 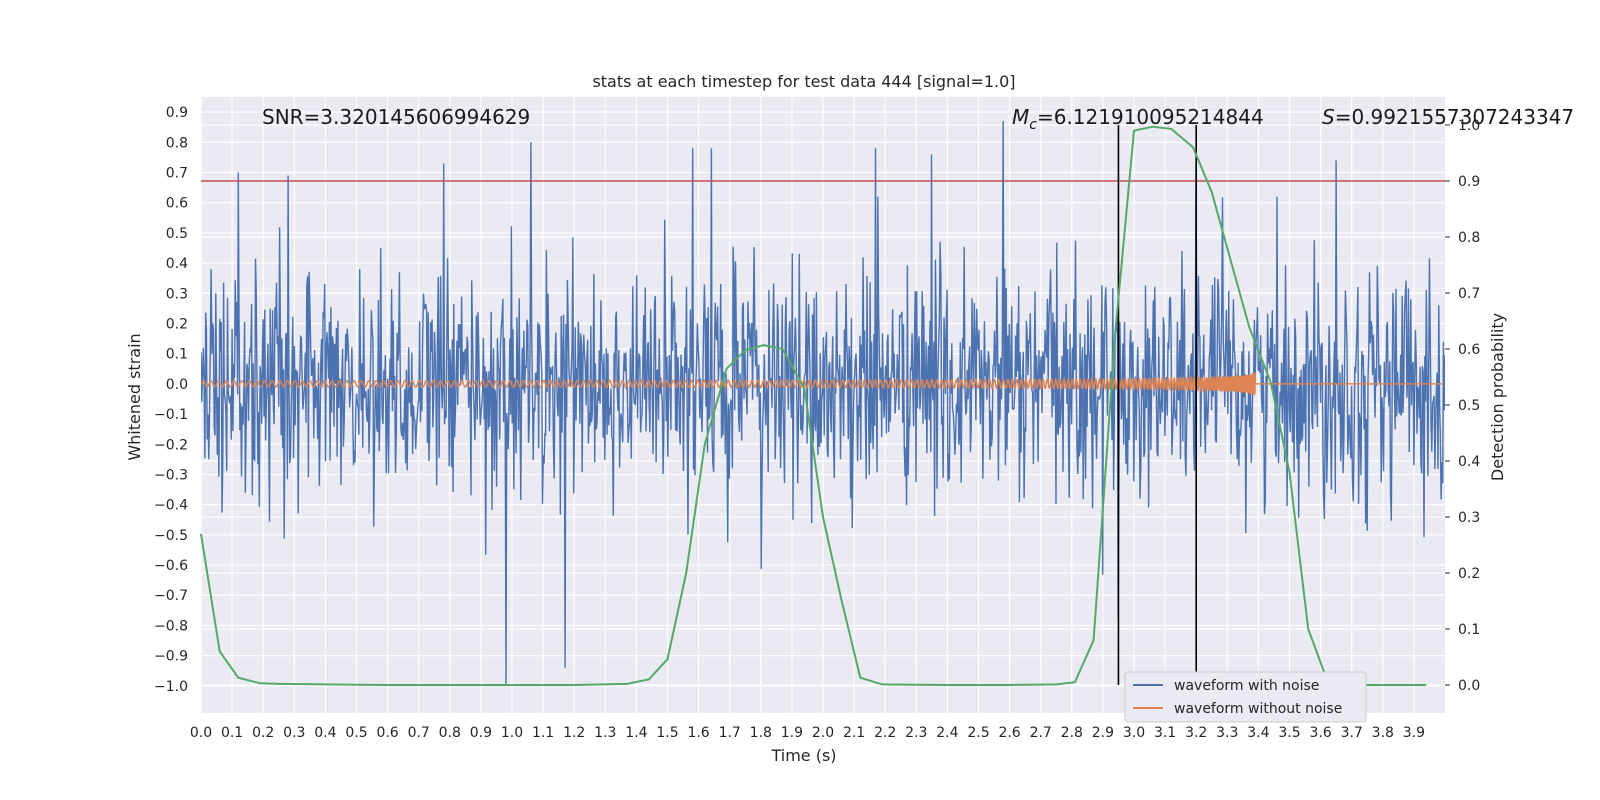 I want to click on x-tick-label: 1.3, so click(x=605, y=733).